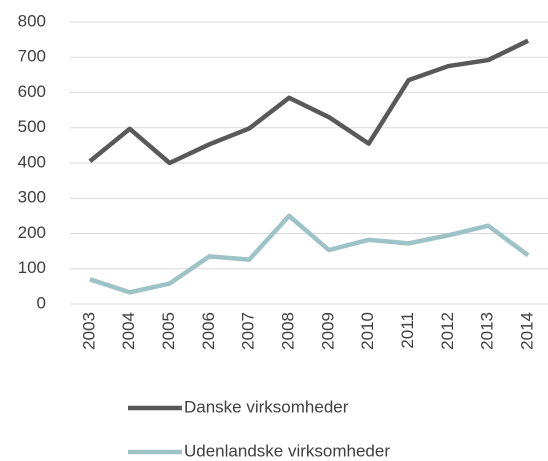 The image size is (548, 461). I want to click on legend-label: Danske virksomheder, so click(266, 406).